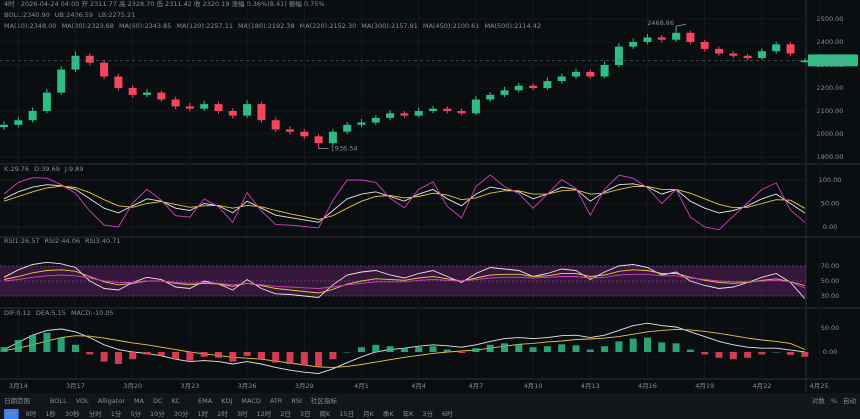 The image size is (860, 419). I want to click on indicator-button: VOL, so click(82, 401).